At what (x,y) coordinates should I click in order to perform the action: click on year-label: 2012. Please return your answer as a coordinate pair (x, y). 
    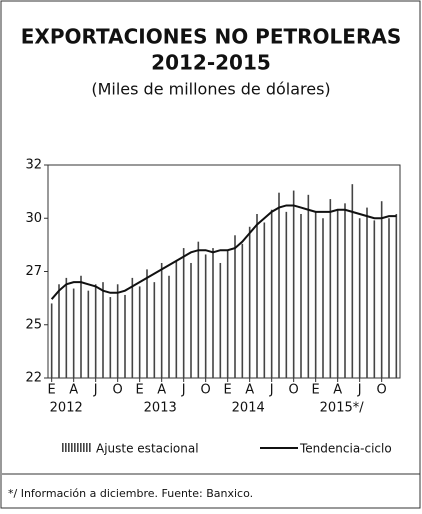
    Looking at the image, I should click on (66, 408).